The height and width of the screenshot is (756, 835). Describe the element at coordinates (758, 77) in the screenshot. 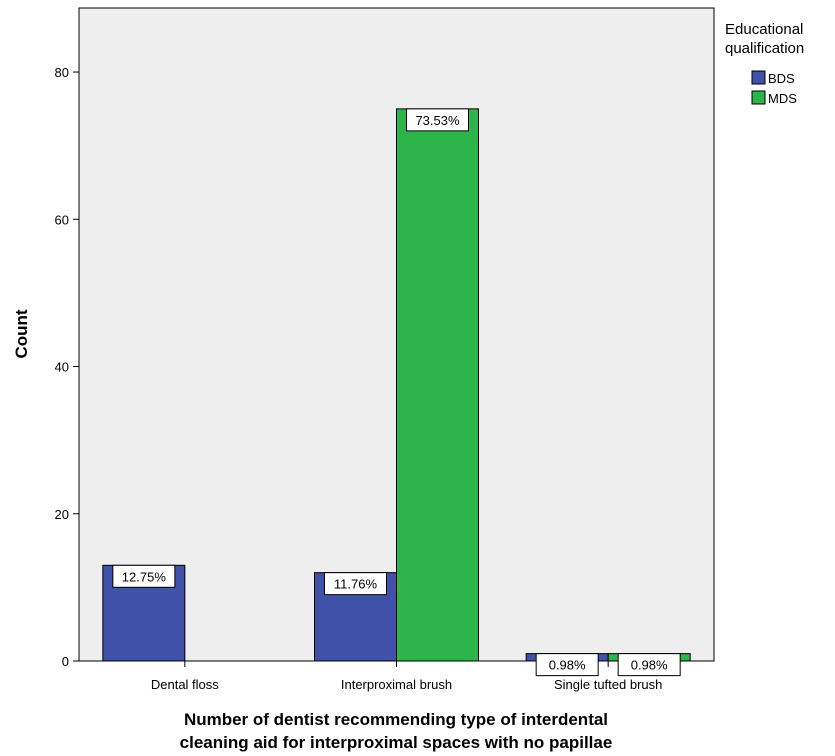

I see `legend-swatch-bds` at that location.